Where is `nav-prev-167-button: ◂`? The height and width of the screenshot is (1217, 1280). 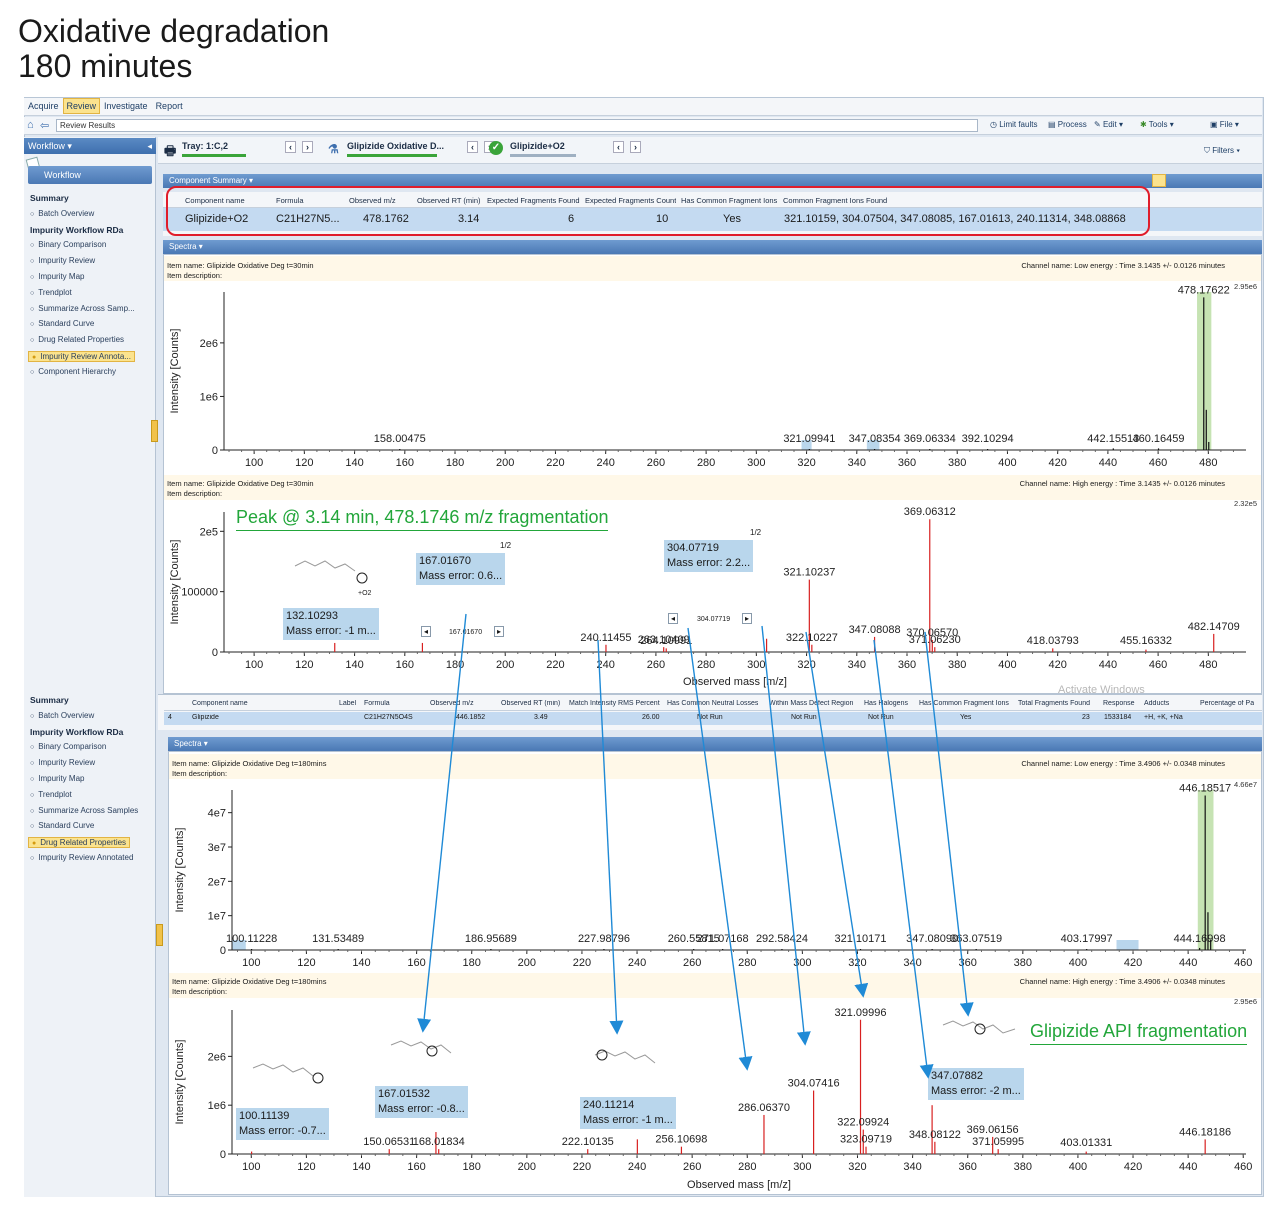 nav-prev-167-button: ◂ is located at coordinates (426, 631).